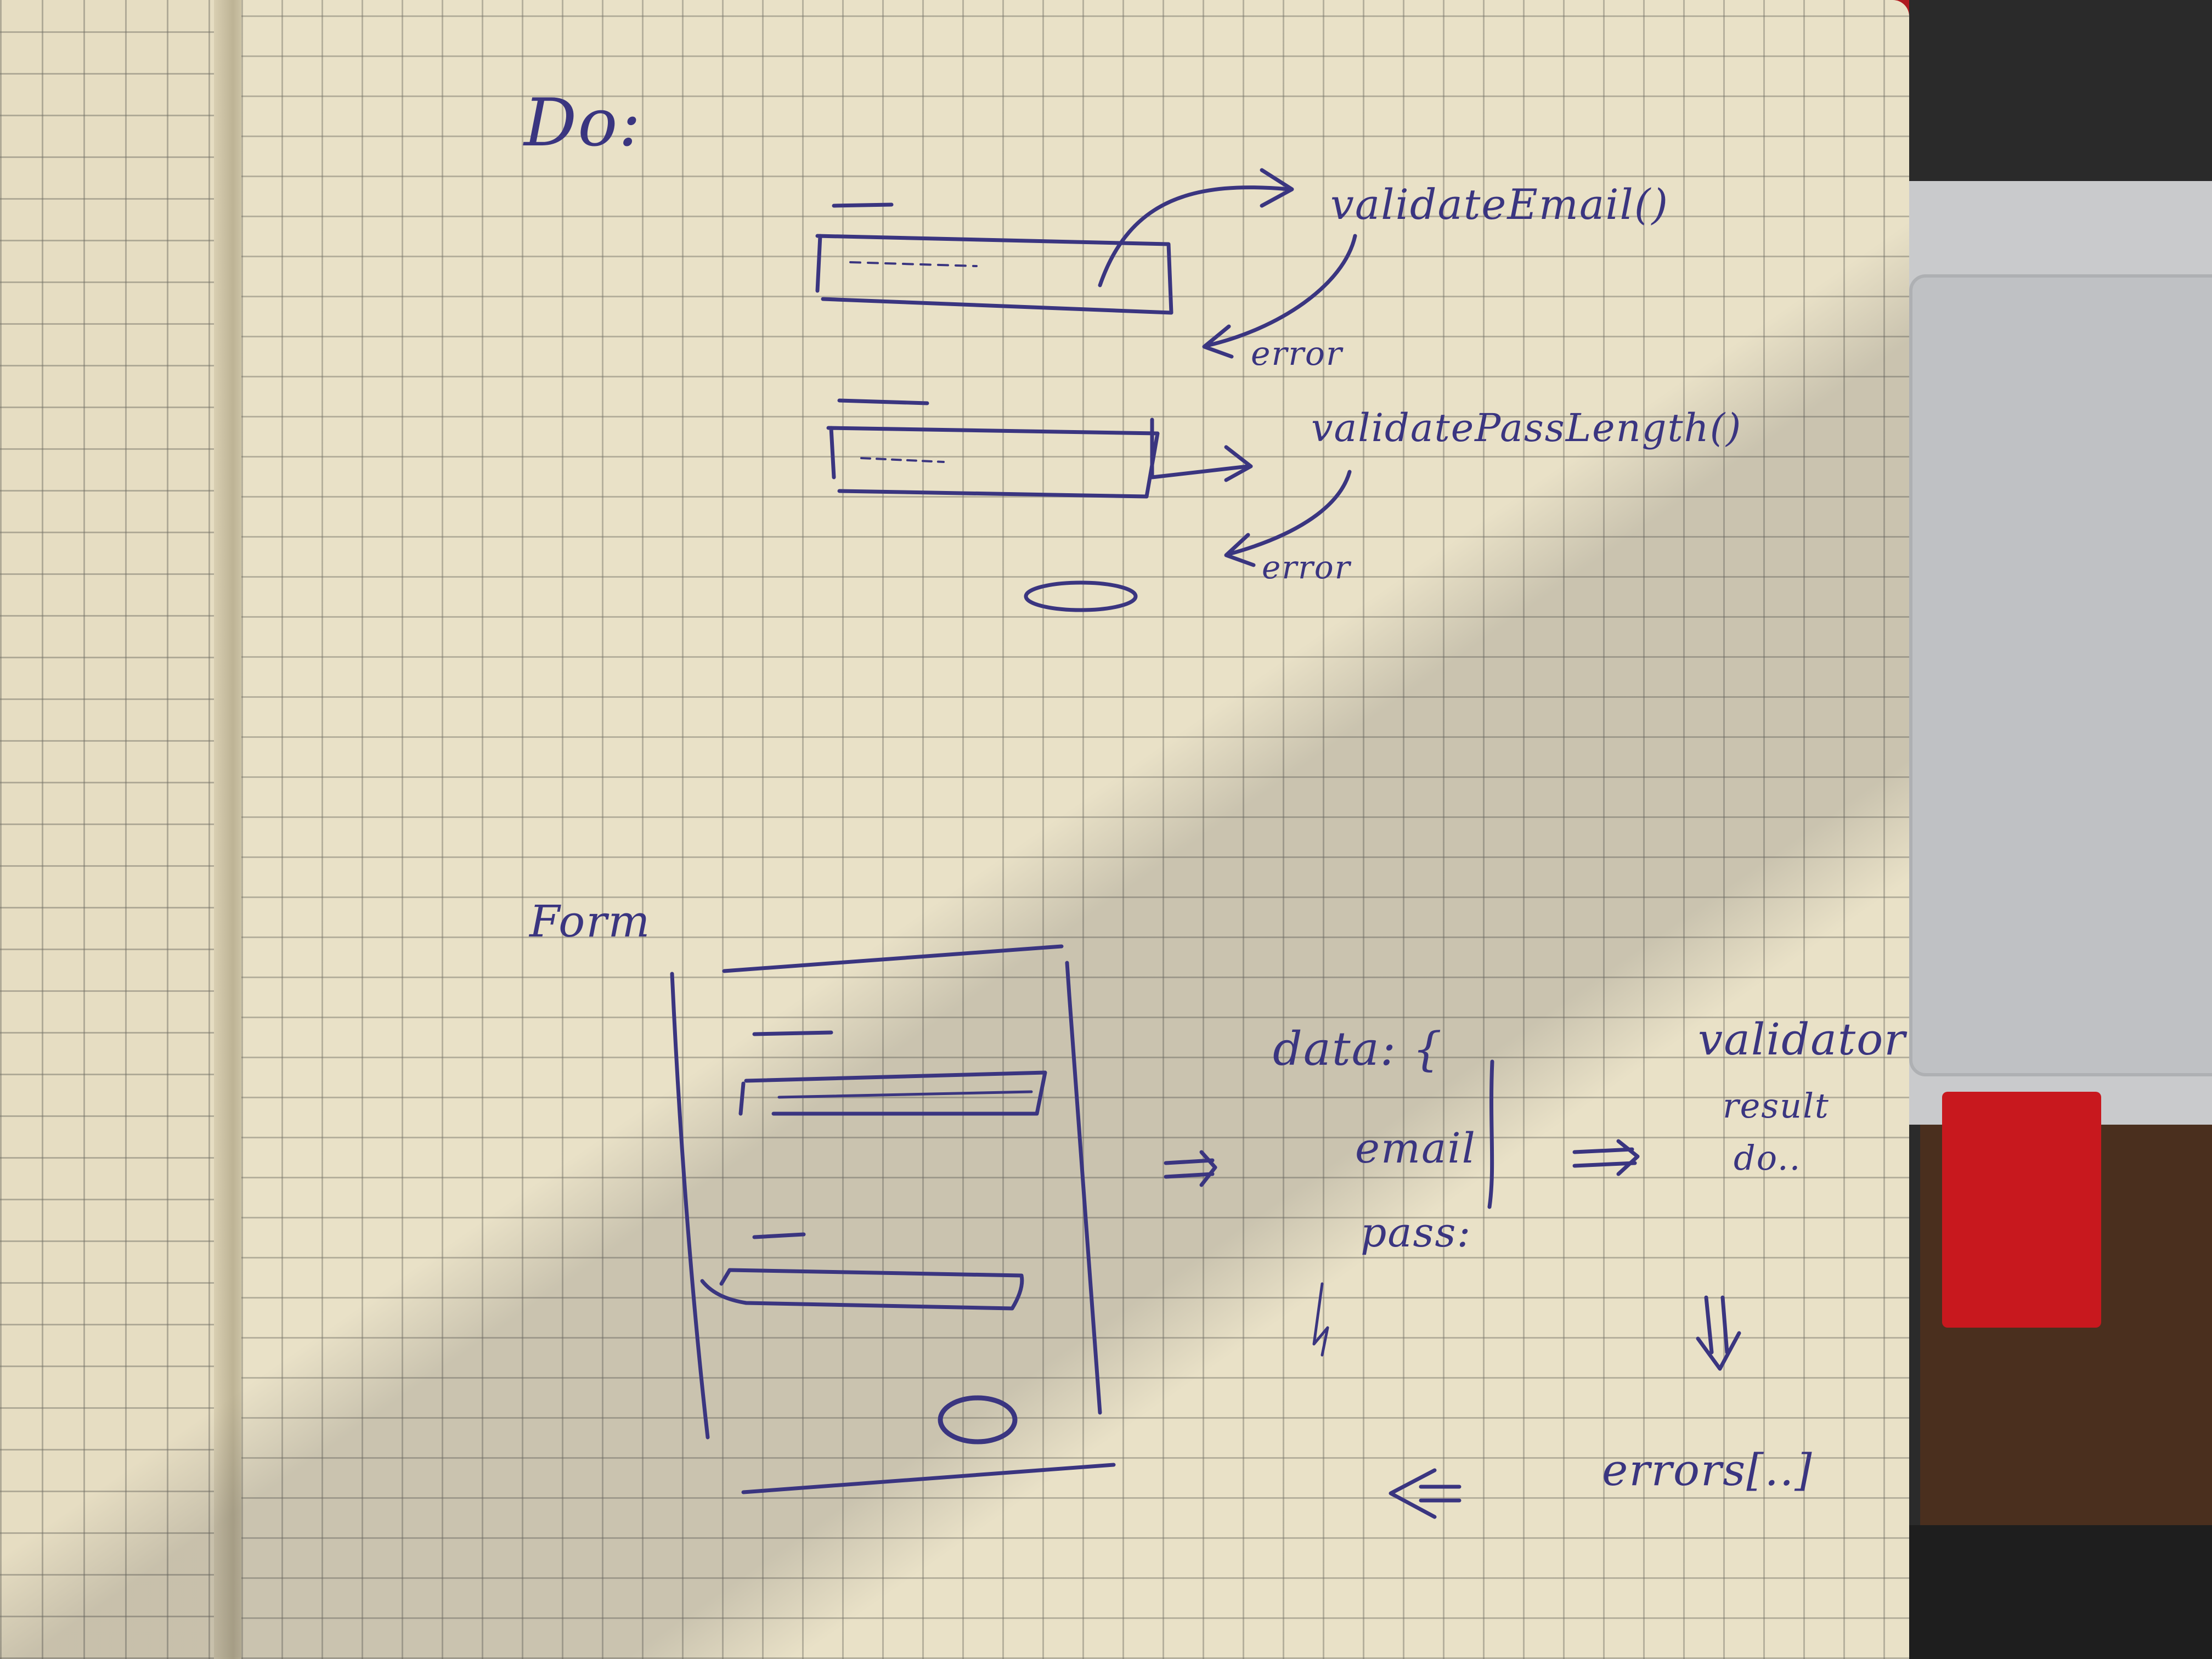 This screenshot has width=2212, height=1659. What do you see at coordinates (902, 460) in the screenshot?
I see `pass-placeholder-line` at bounding box center [902, 460].